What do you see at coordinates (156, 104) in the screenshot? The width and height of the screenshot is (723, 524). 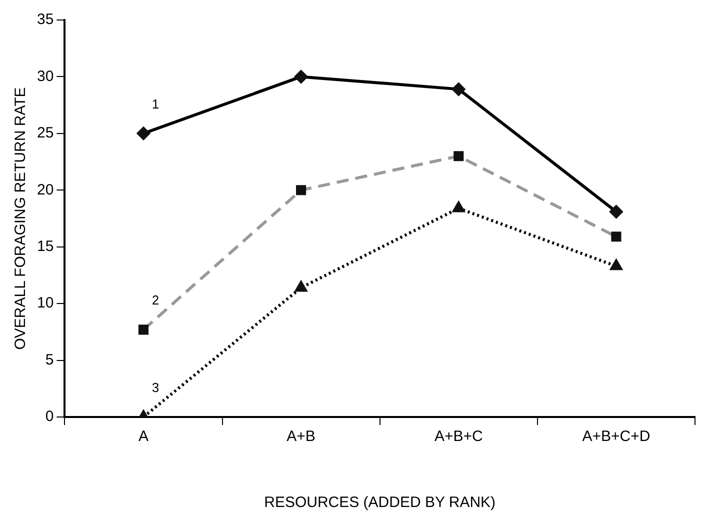 I see `series-label: 1` at bounding box center [156, 104].